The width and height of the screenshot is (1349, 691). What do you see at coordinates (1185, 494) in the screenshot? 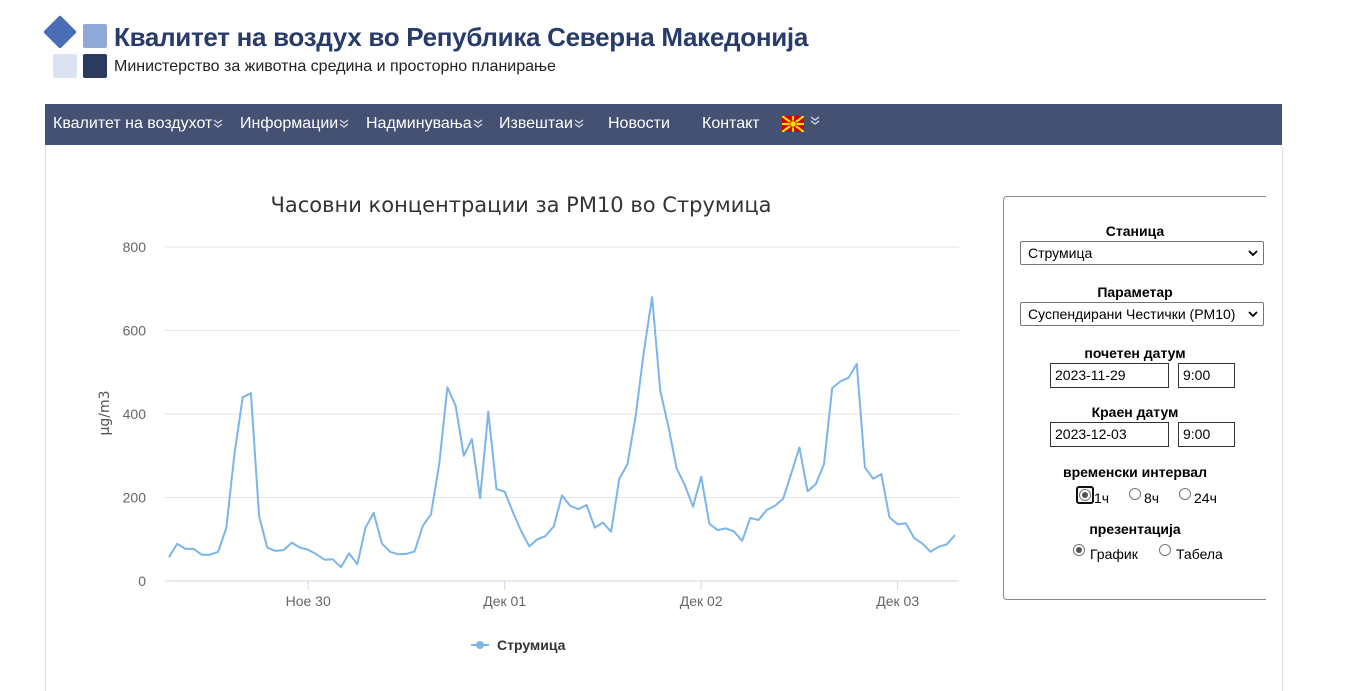
I see `interval-radio-24h` at bounding box center [1185, 494].